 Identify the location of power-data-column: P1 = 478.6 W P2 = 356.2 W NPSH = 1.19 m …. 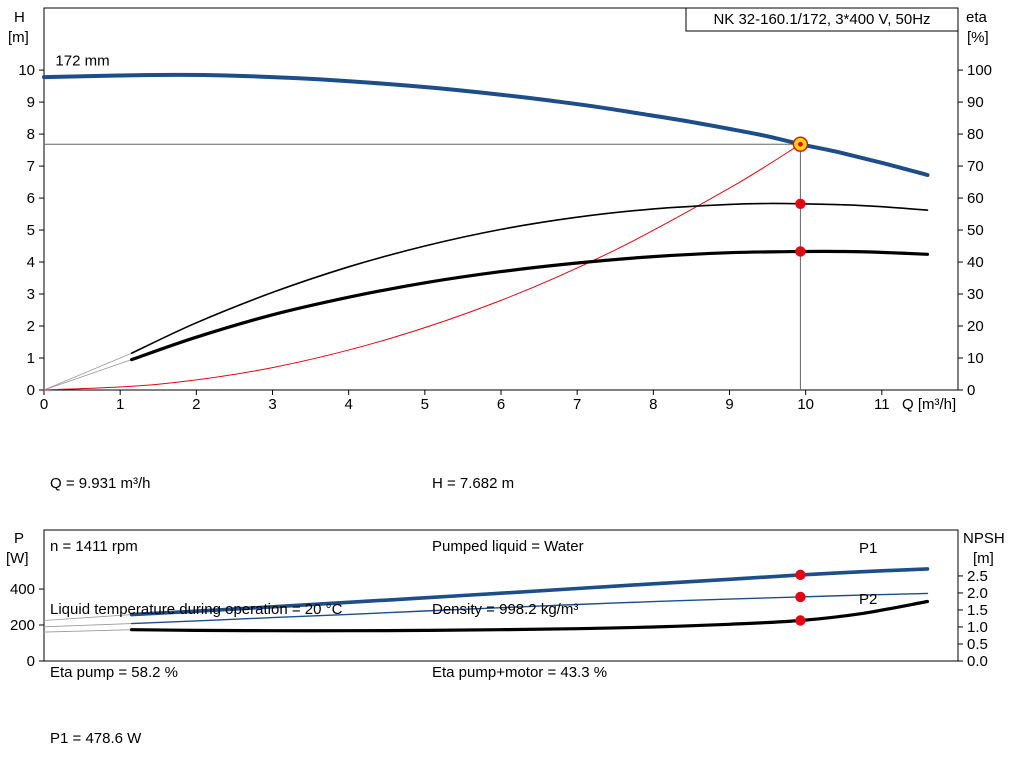
(217, 733).